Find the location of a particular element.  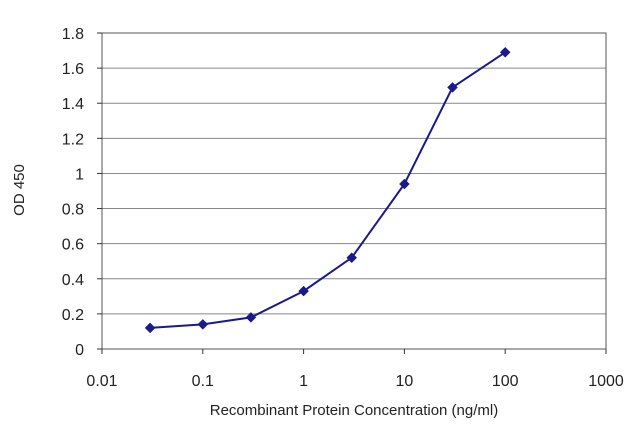

y-tick-label: 0.4 is located at coordinates (73, 280).